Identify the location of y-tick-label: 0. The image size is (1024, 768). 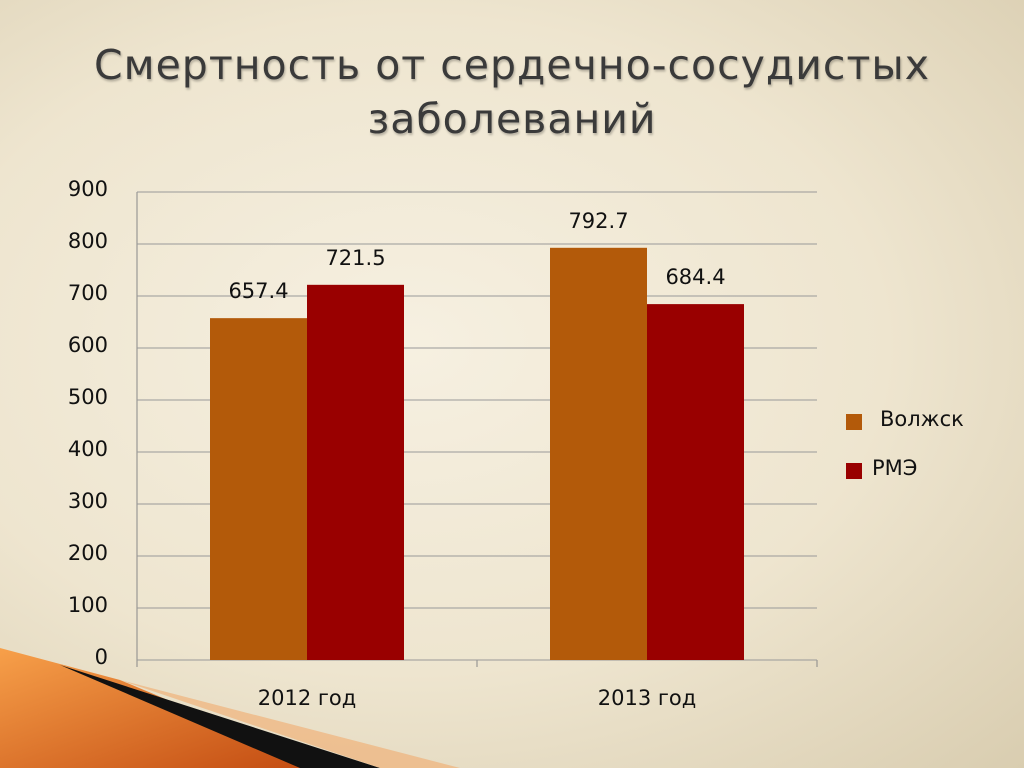
(101, 657).